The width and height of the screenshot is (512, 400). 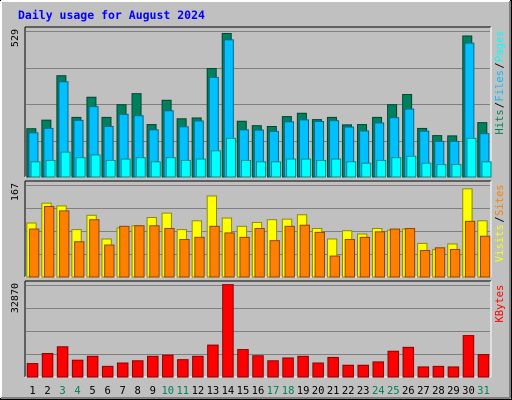 I want to click on day-label-24: 24, so click(x=378, y=391).